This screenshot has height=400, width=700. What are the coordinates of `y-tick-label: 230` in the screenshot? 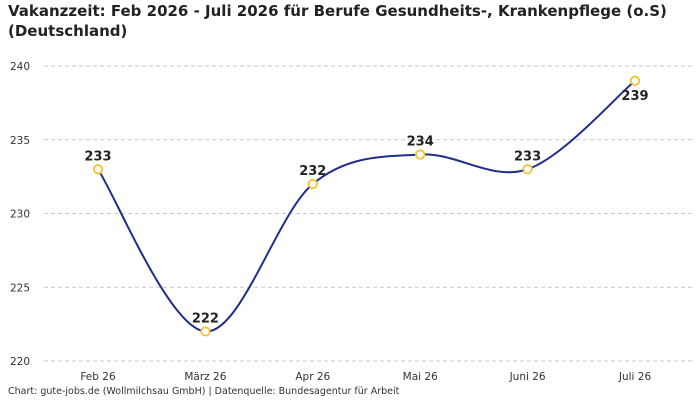 It's located at (20, 215).